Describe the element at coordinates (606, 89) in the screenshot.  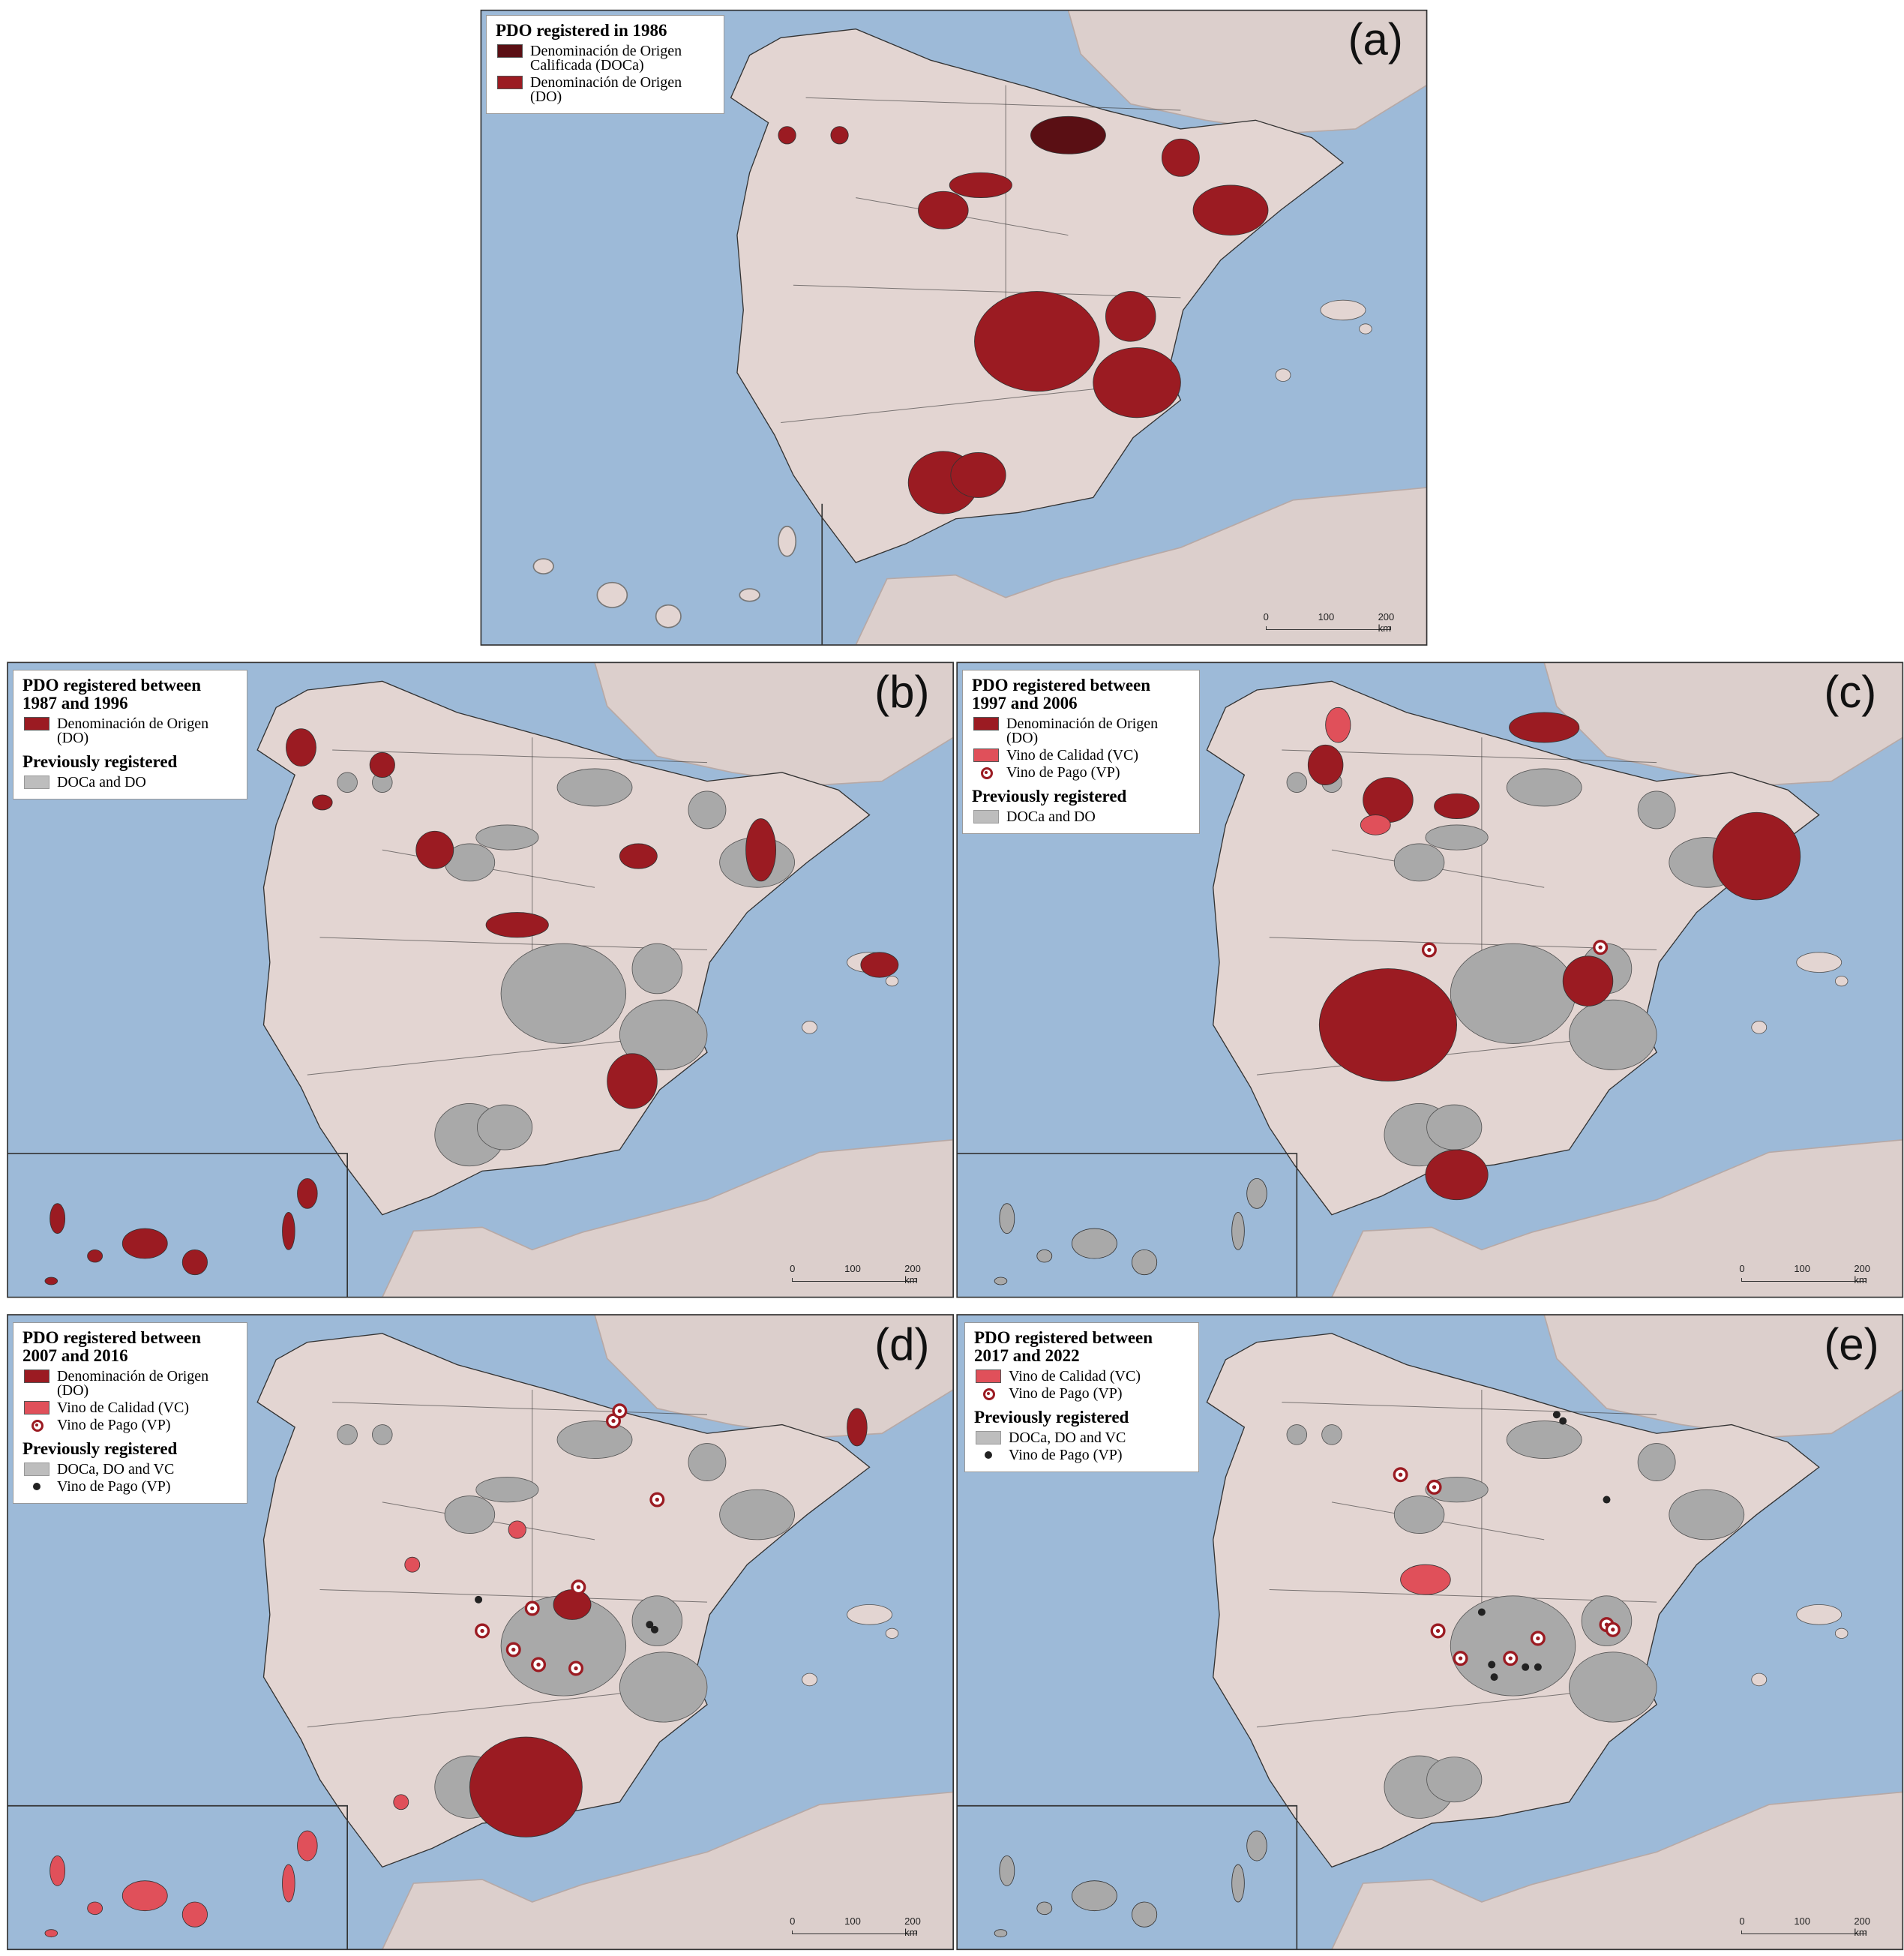
I see `legend-label: Denominación de Origen (DO)` at that location.